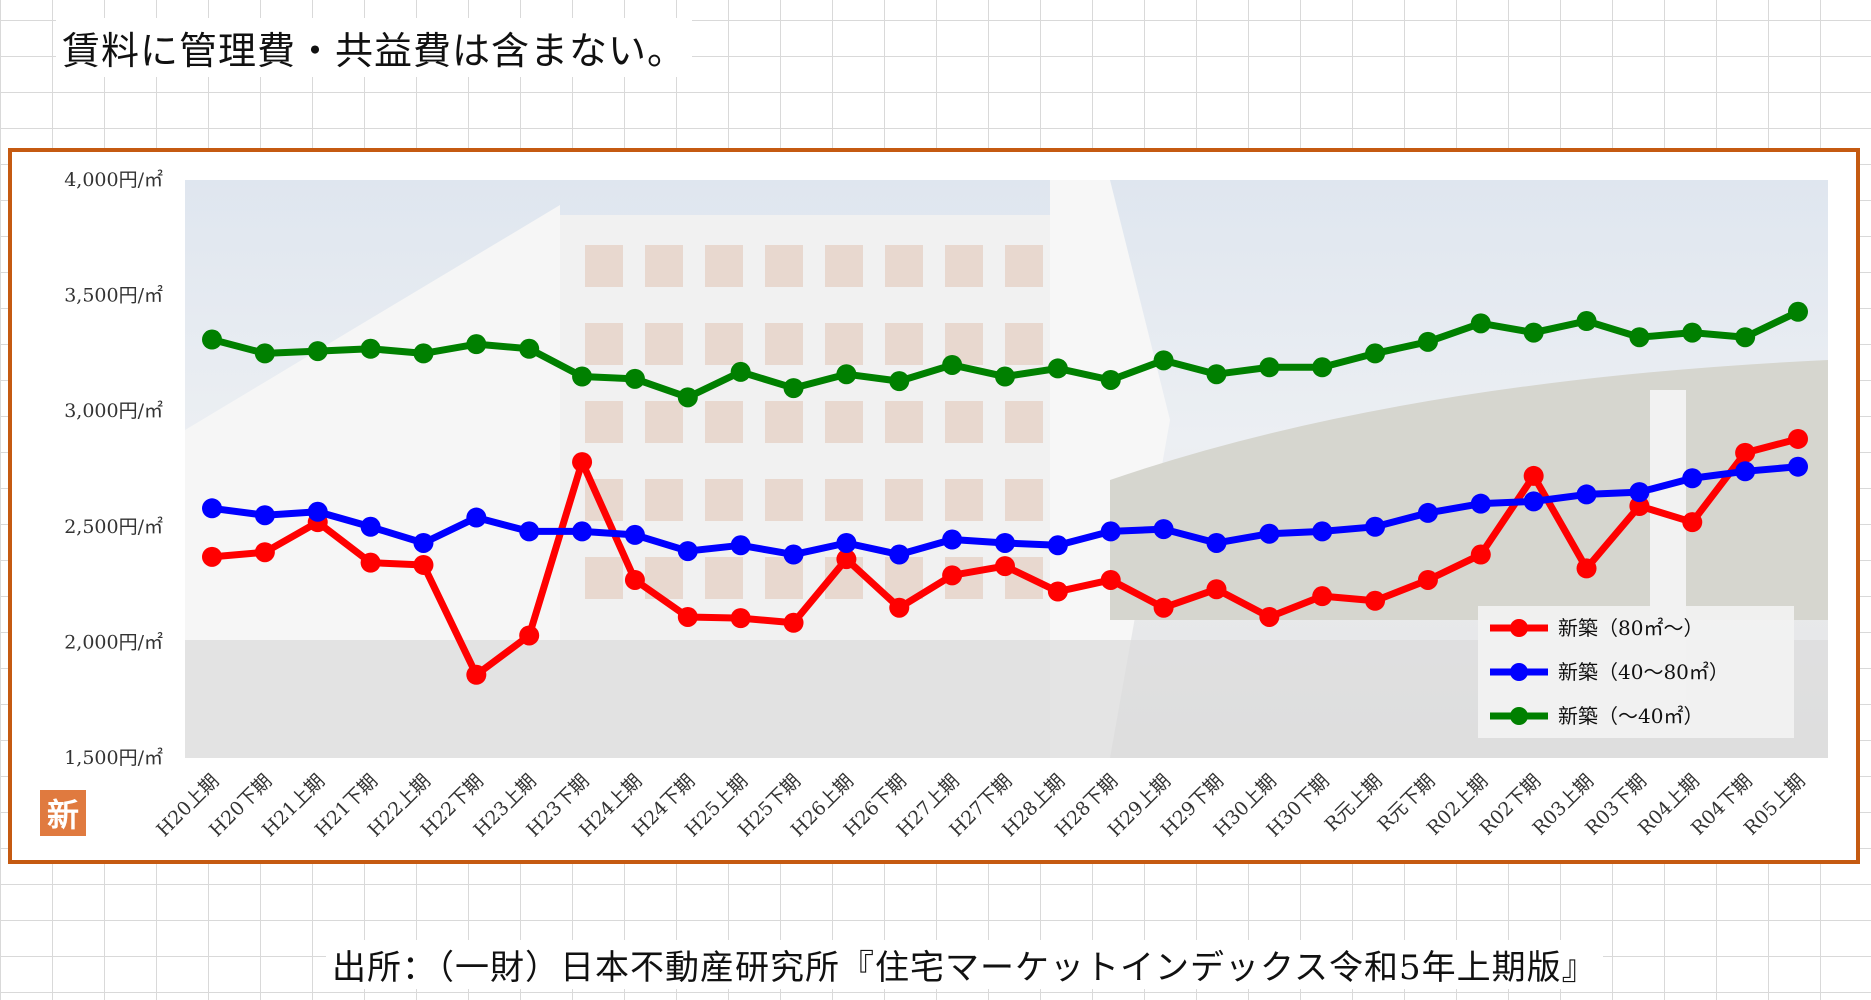 The height and width of the screenshot is (1000, 1871). I want to click on y-tick-label: 3,000円/㎡, so click(113, 410).